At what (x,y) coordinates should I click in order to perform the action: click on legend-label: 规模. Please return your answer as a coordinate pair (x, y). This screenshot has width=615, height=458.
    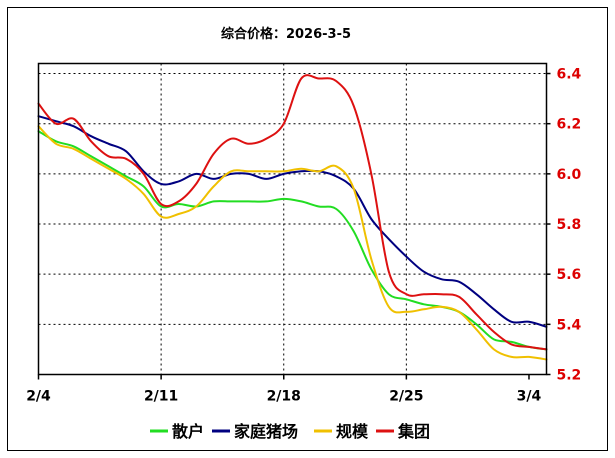
    Looking at the image, I should click on (352, 431).